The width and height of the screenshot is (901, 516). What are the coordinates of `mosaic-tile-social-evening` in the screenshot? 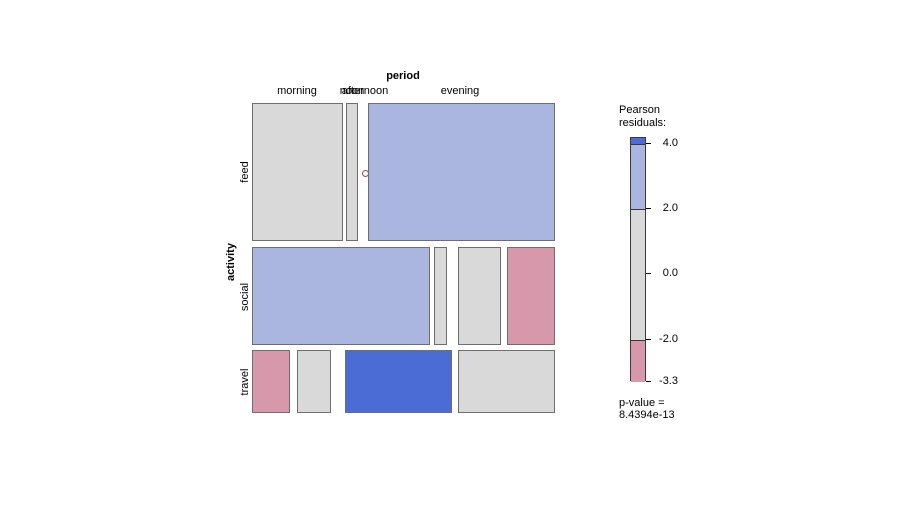 It's located at (531, 296).